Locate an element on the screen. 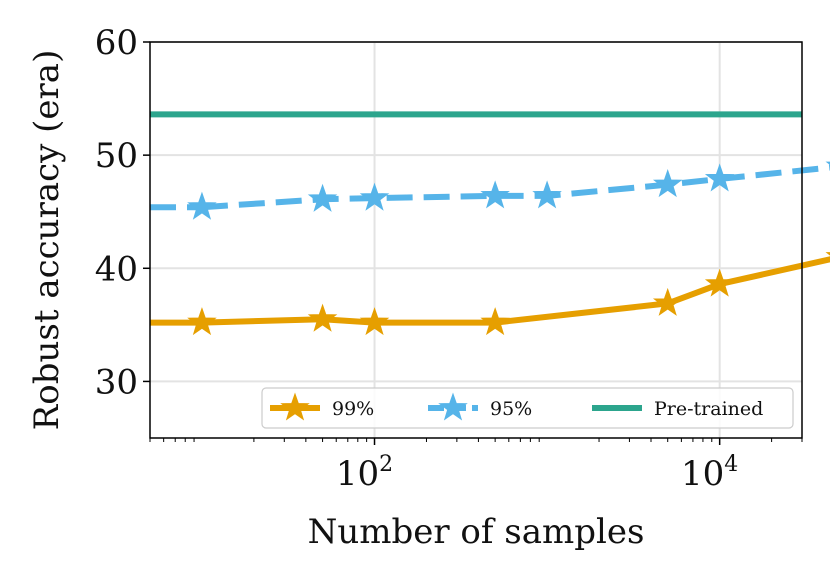  y-axis-label: Robust accuracy (era) is located at coordinates (47, 240).